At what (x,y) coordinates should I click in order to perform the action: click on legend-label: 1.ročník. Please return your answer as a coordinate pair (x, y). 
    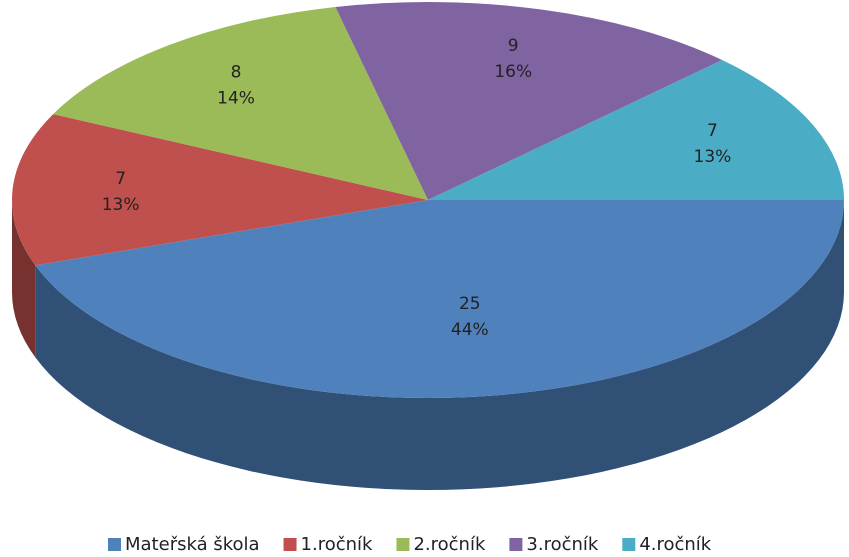
    Looking at the image, I should click on (337, 544).